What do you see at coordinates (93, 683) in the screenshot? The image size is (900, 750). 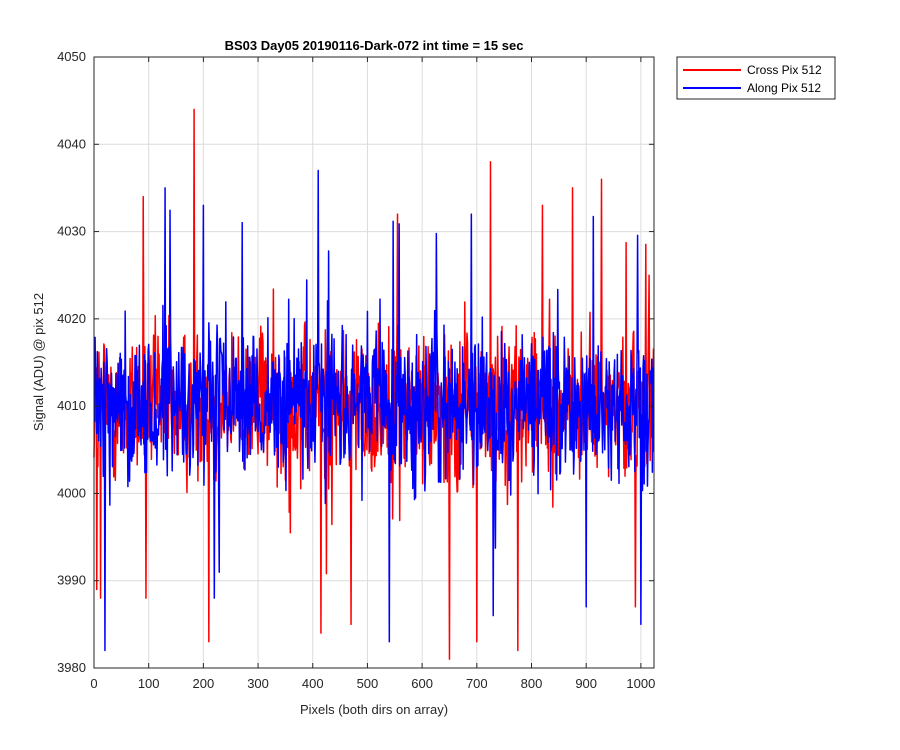 I see `x-tick-label: 0` at bounding box center [93, 683].